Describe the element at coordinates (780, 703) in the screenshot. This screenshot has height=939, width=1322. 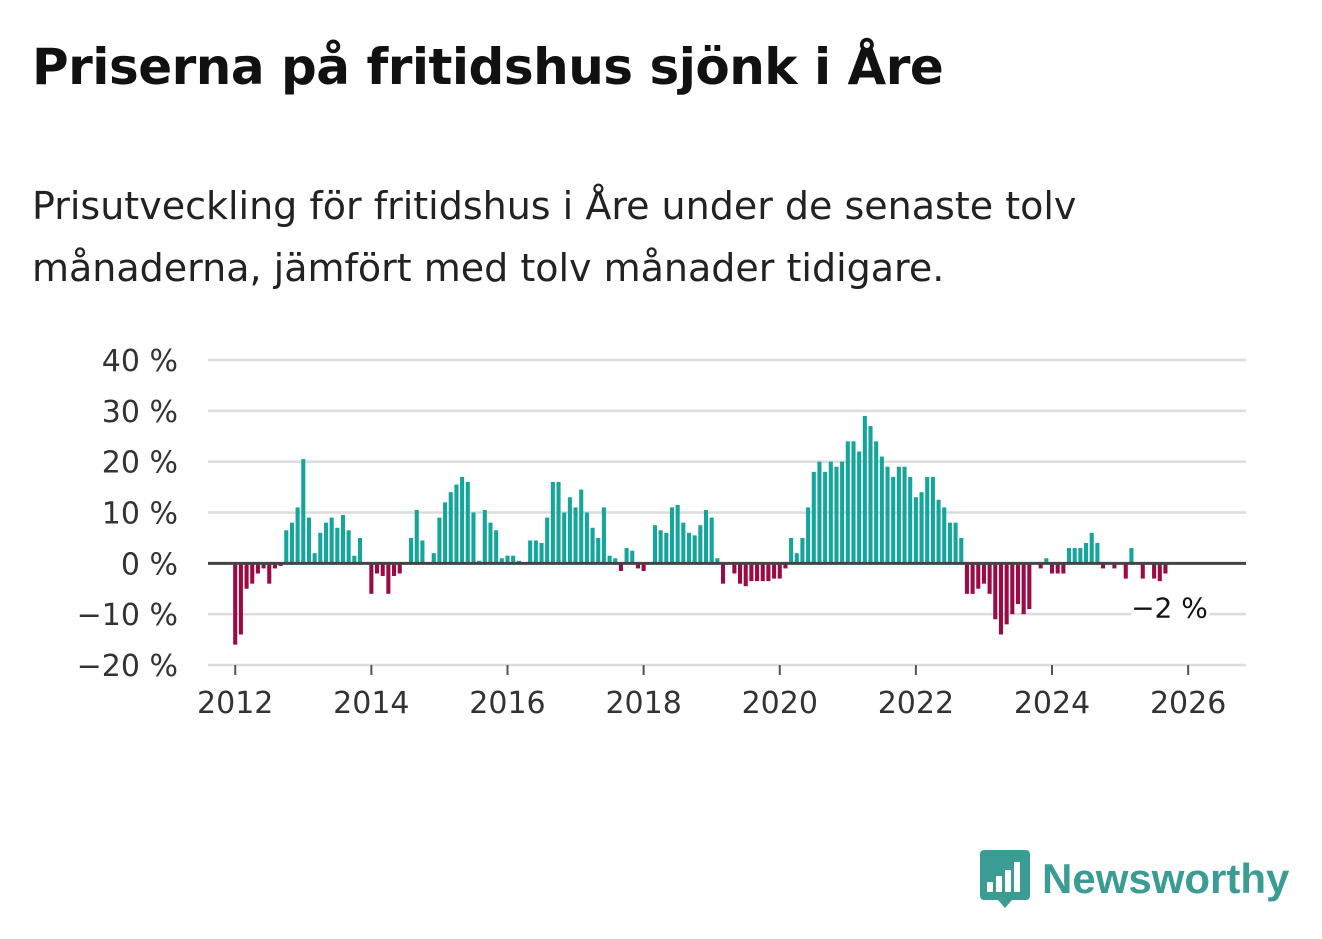
I see `x-tick-label: 2020` at that location.